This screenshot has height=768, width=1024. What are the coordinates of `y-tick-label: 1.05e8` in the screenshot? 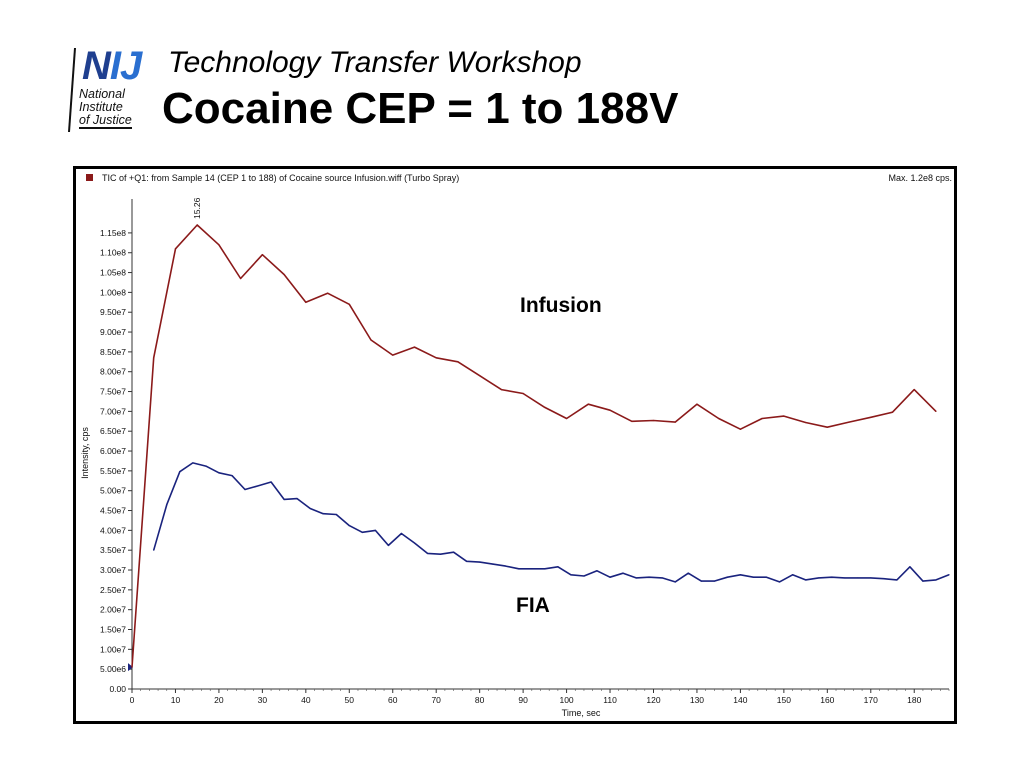 It's located at (113, 273).